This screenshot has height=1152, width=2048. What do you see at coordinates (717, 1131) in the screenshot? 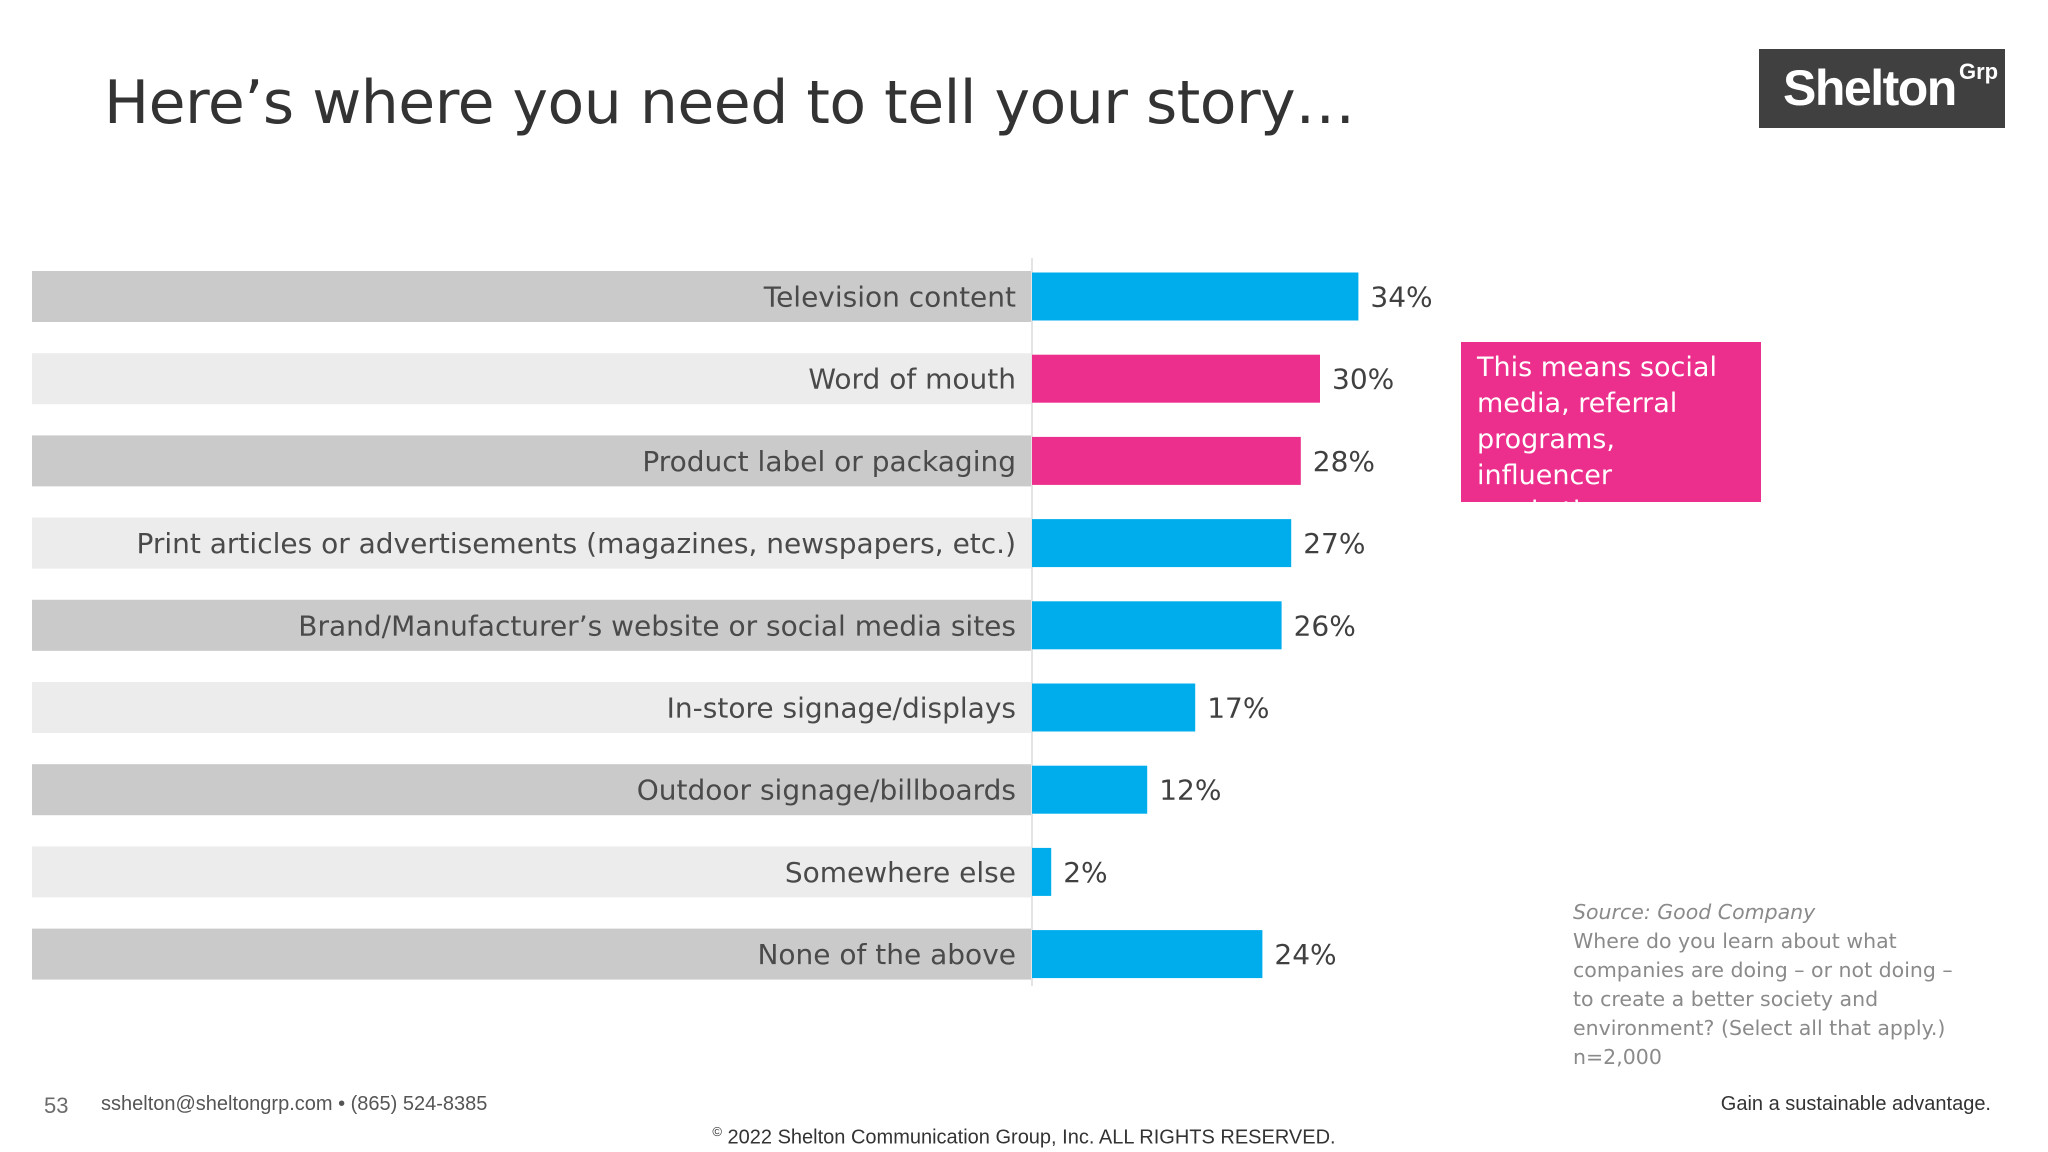
I see `copyright-symbol: ©` at bounding box center [717, 1131].